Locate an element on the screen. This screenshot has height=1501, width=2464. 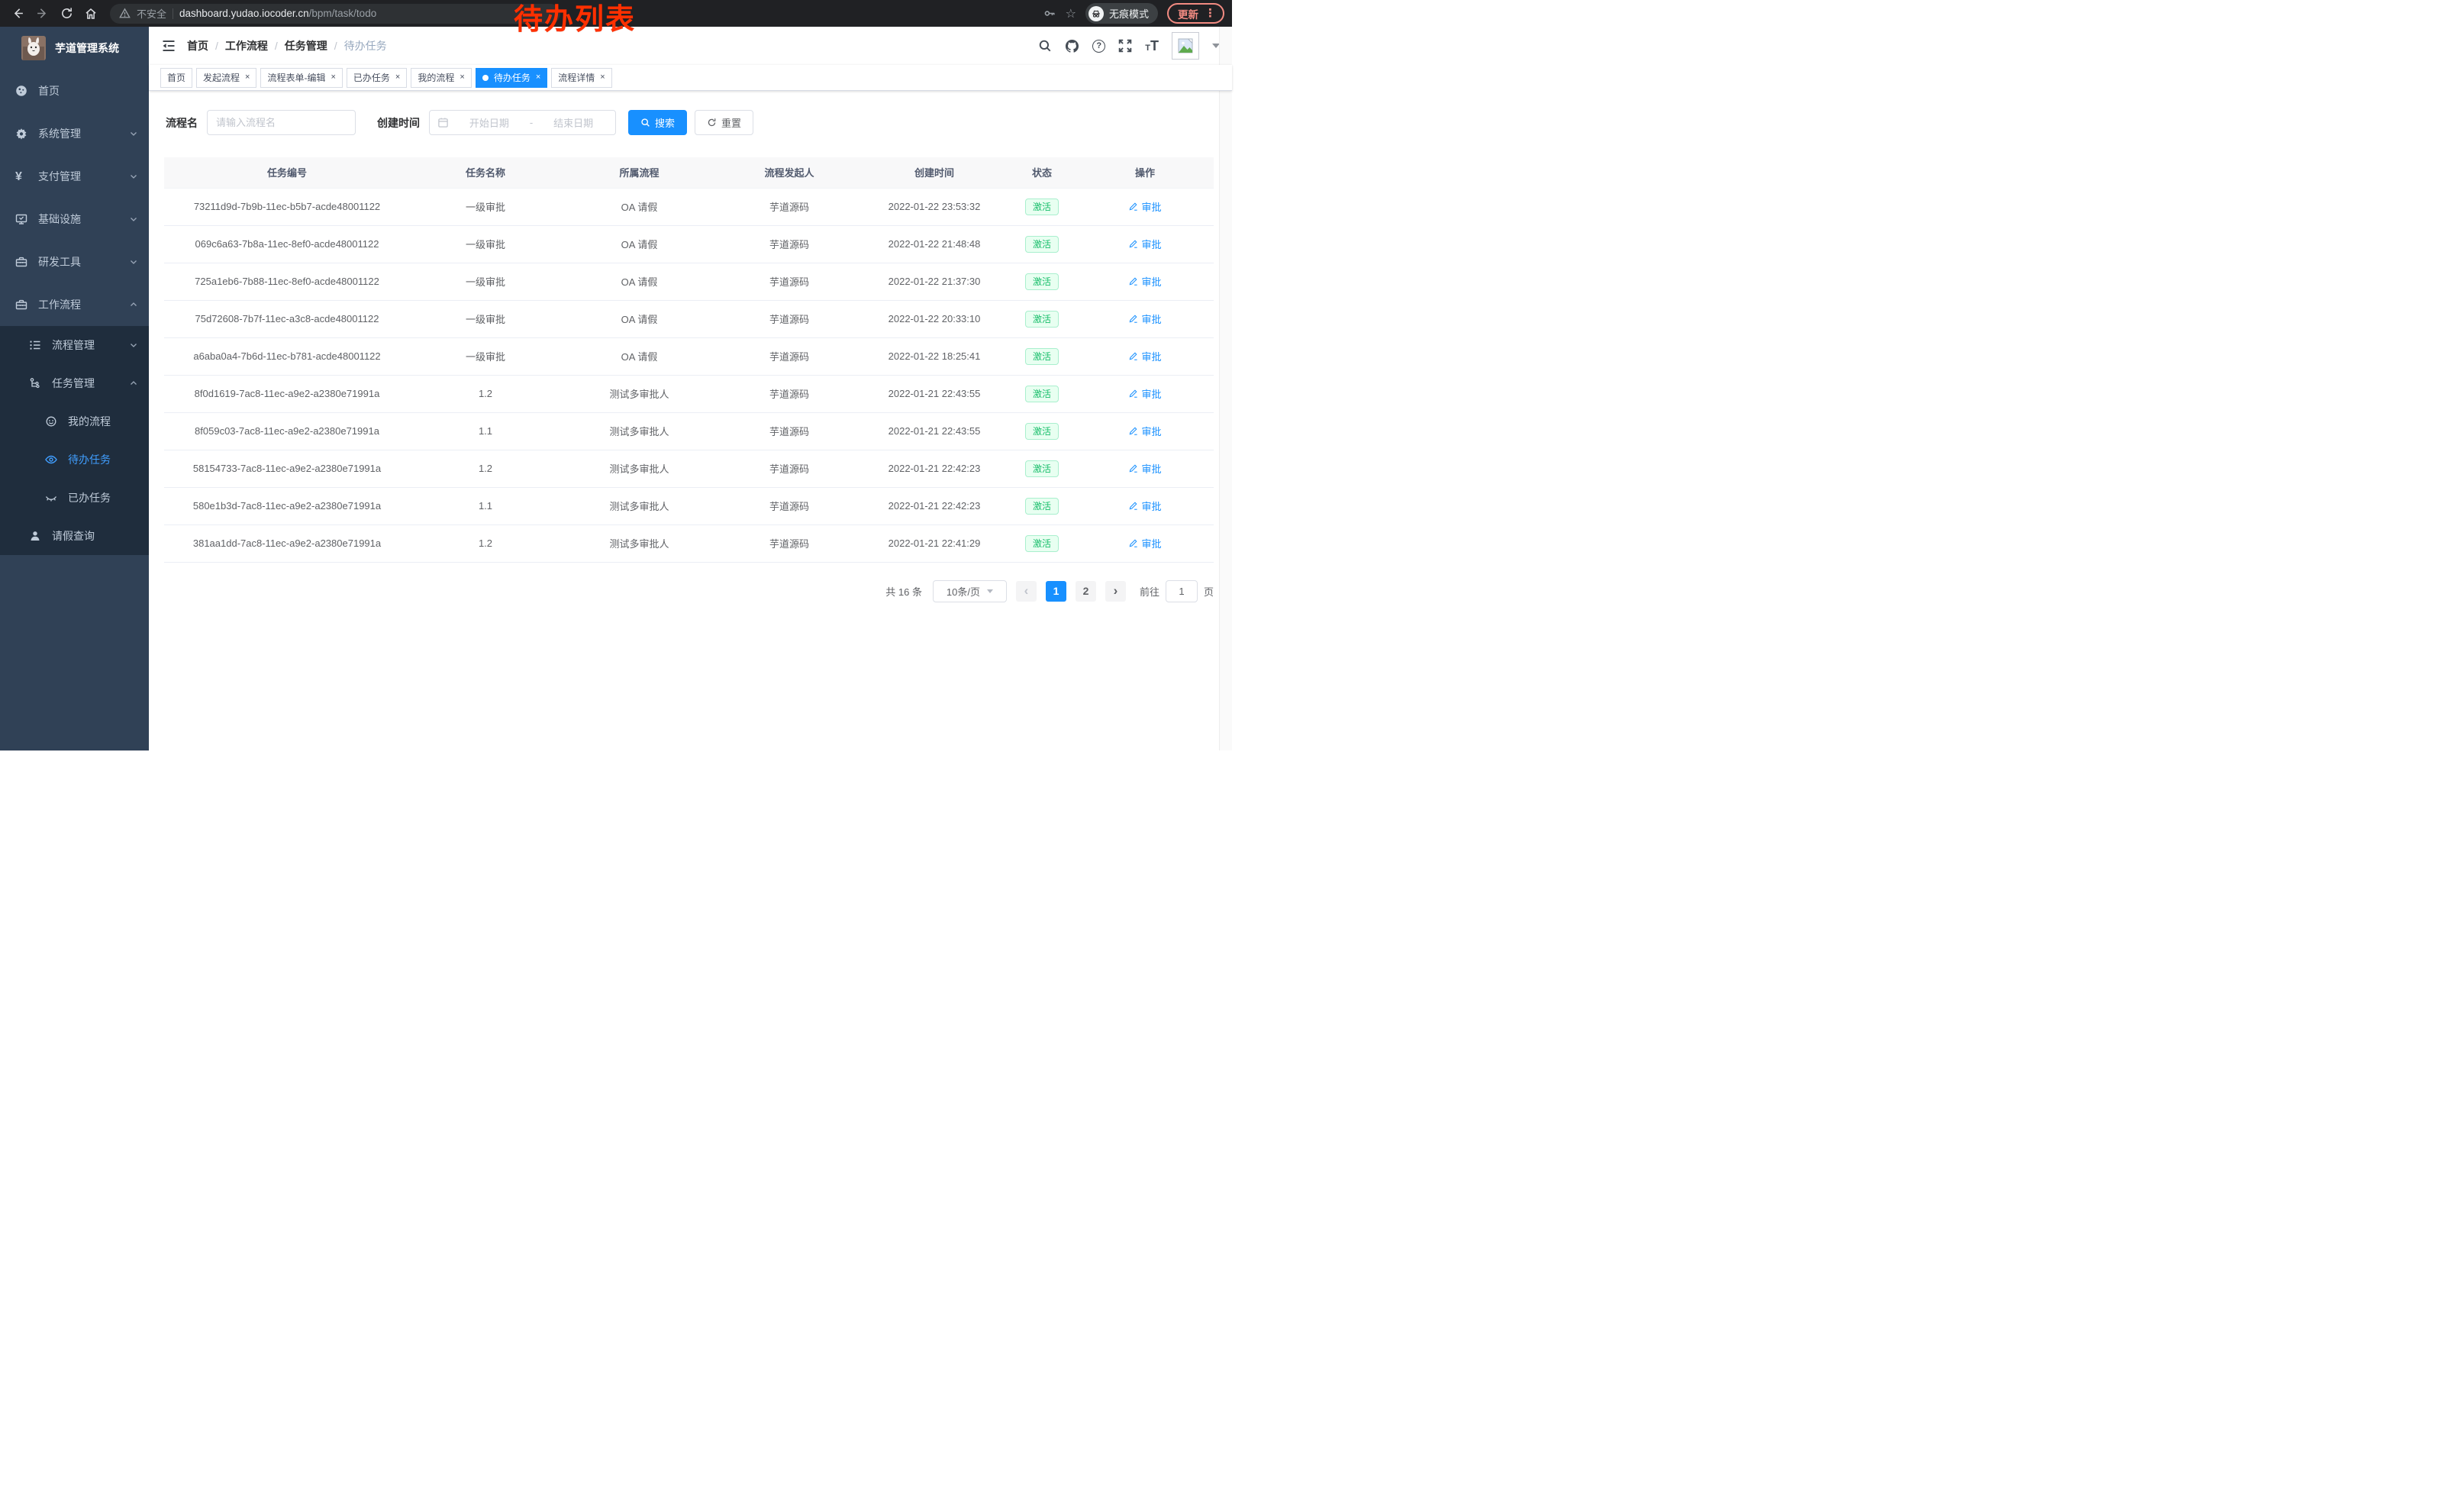
col-process: 所属流程 is located at coordinates (640, 172).